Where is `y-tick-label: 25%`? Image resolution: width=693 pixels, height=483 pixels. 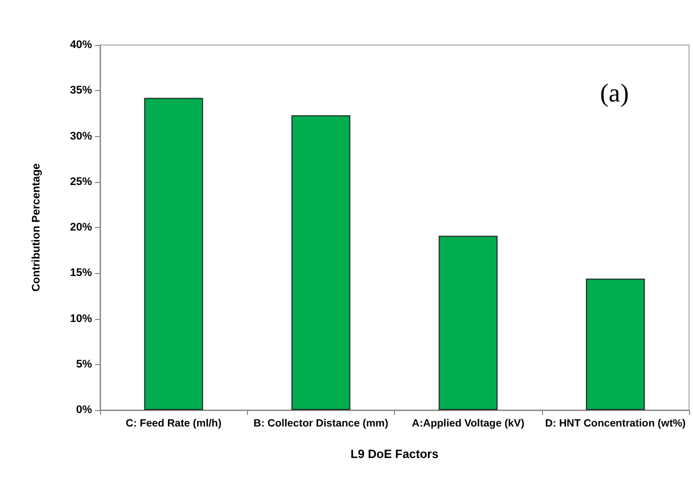
y-tick-label: 25% is located at coordinates (81, 182).